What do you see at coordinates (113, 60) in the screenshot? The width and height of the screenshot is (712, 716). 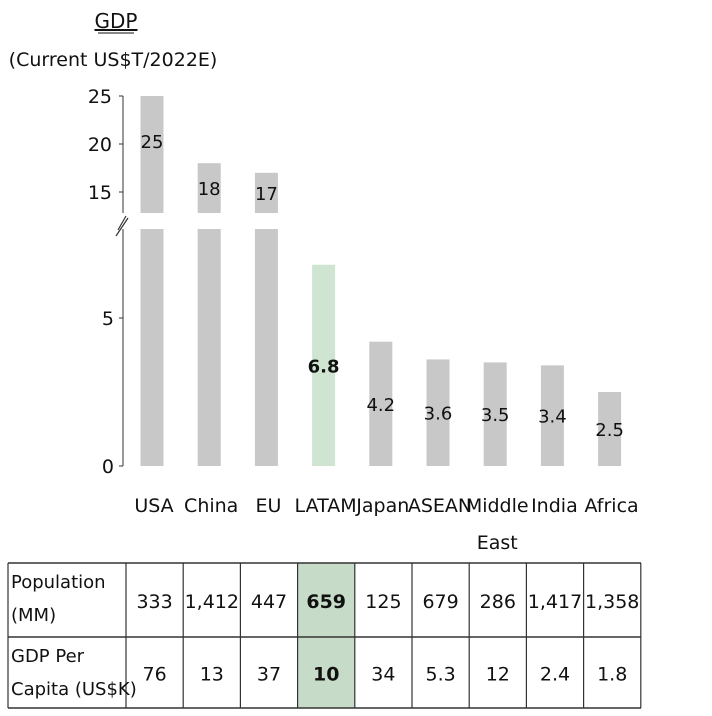 I see `chart-subtitle: (Current US$T/2022E)` at bounding box center [113, 60].